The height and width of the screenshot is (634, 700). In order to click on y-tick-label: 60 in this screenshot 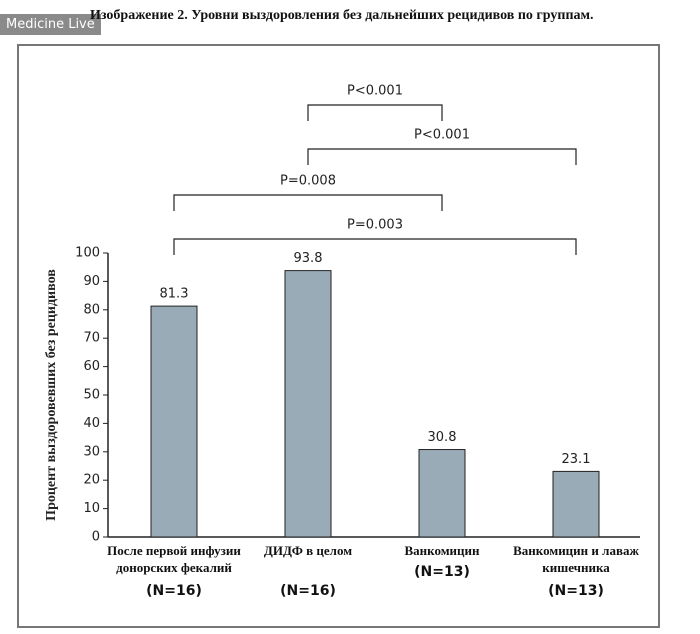, I will do `click(91, 366)`.